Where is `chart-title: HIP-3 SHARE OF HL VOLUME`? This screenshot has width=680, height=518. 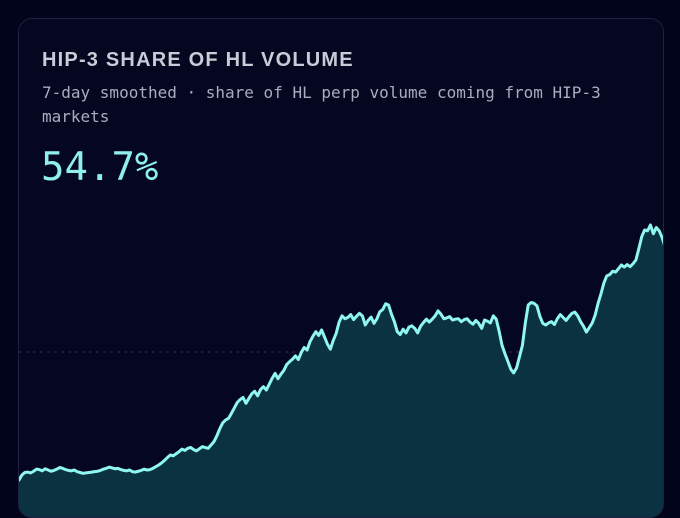 chart-title: HIP-3 SHARE OF HL VOLUME is located at coordinates (198, 60).